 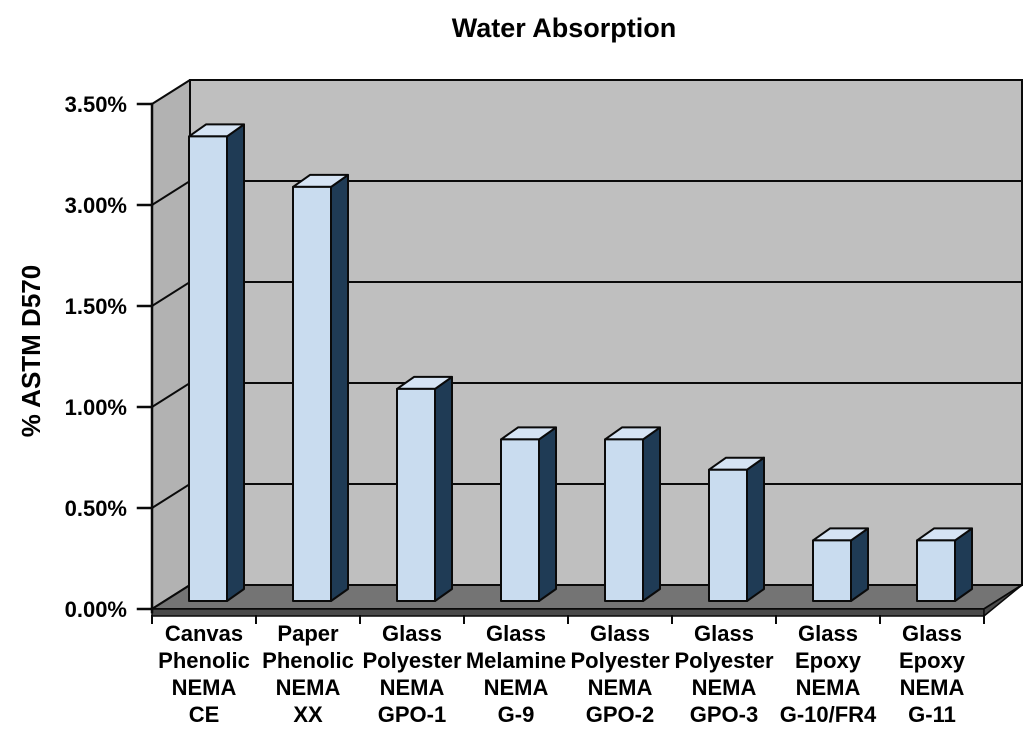 I want to click on x-category-label-line: CE, so click(x=204, y=714).